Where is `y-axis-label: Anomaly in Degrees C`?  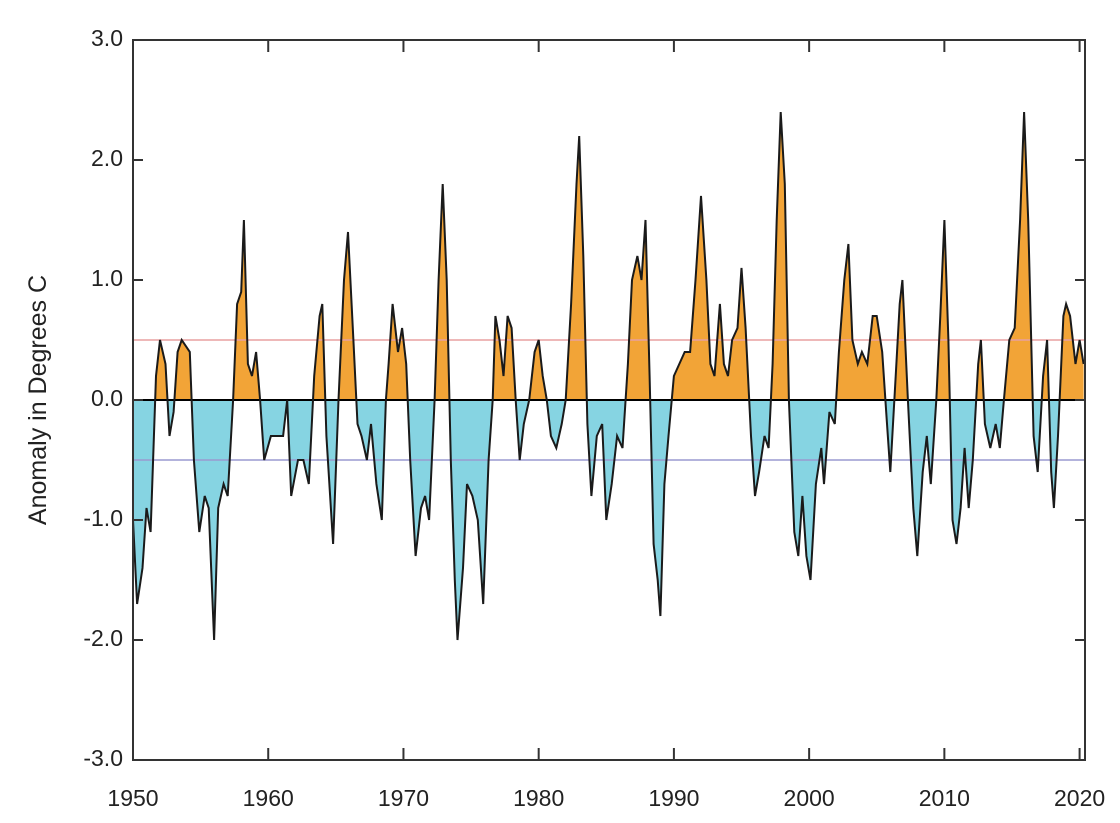 y-axis-label: Anomaly in Degrees C is located at coordinates (38, 400).